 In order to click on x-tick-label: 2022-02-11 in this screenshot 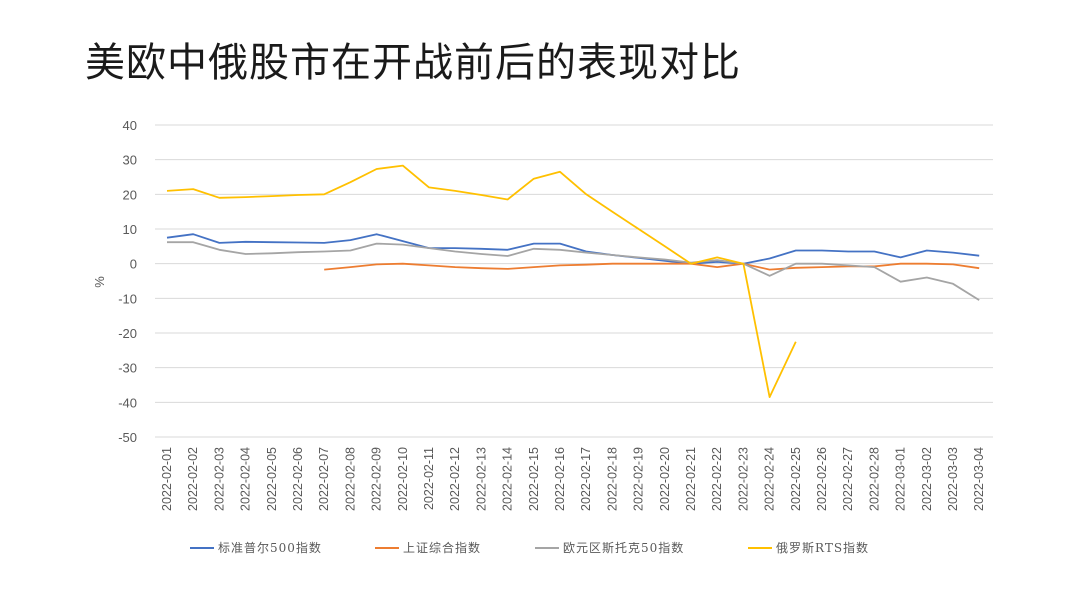, I will do `click(429, 478)`.